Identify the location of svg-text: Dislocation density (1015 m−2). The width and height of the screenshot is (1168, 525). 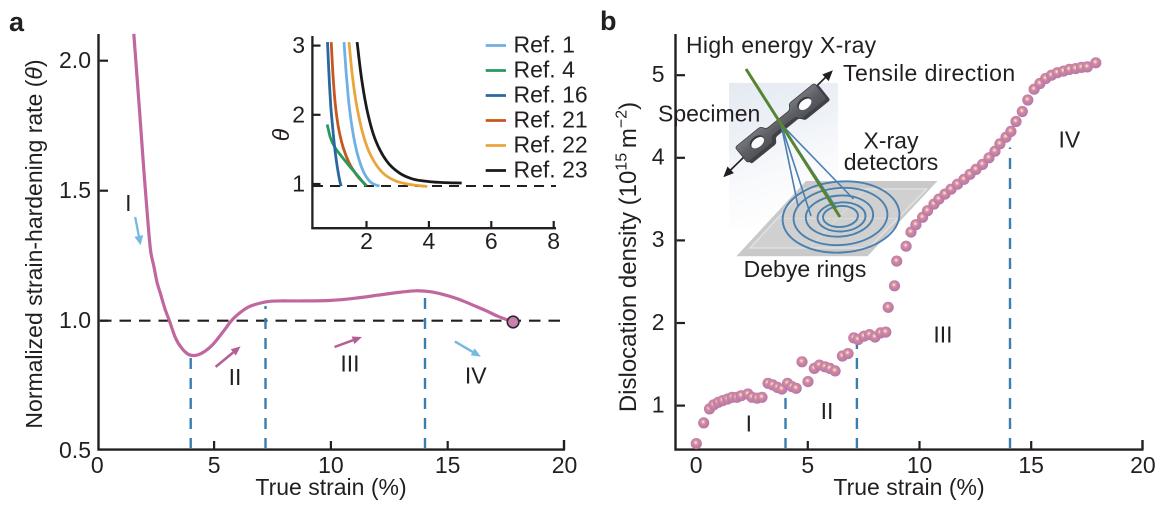
(628, 257).